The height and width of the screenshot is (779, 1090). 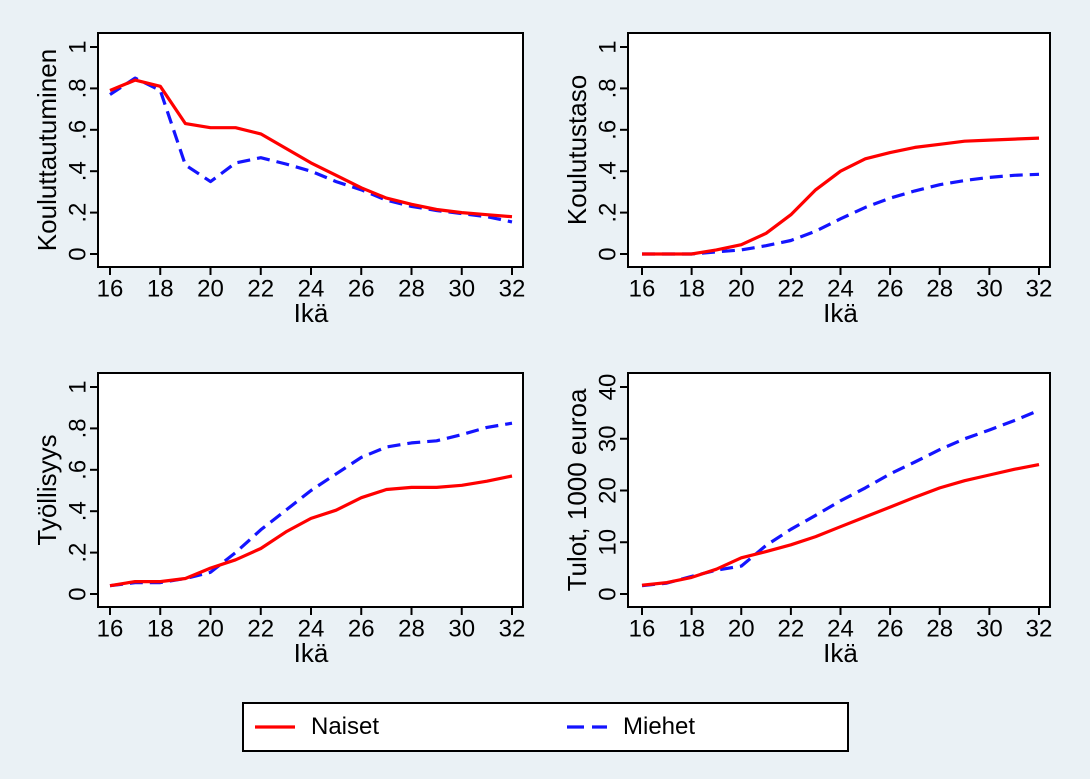 I want to click on y-axis-title: Työllisyys, so click(x=47, y=489).